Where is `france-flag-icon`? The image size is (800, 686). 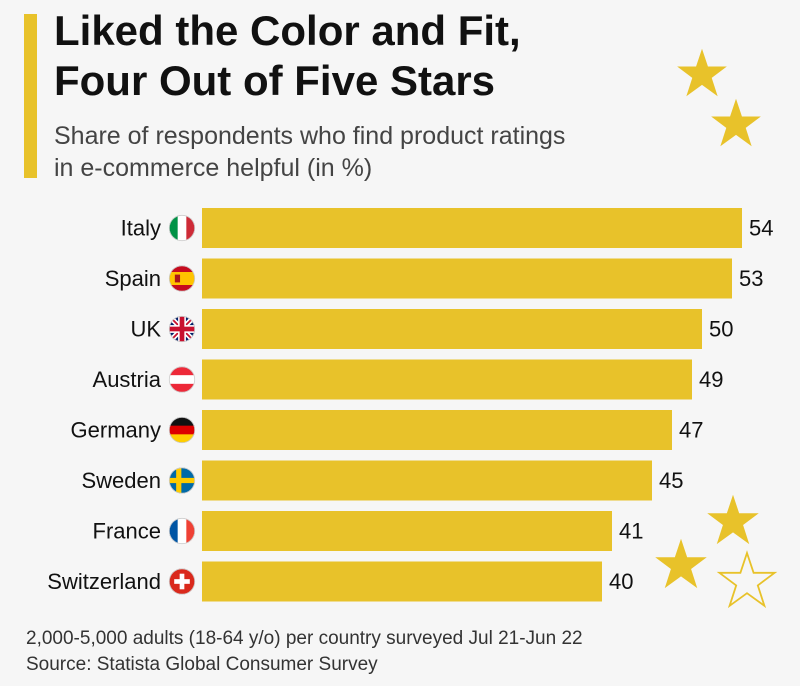 france-flag-icon is located at coordinates (182, 531).